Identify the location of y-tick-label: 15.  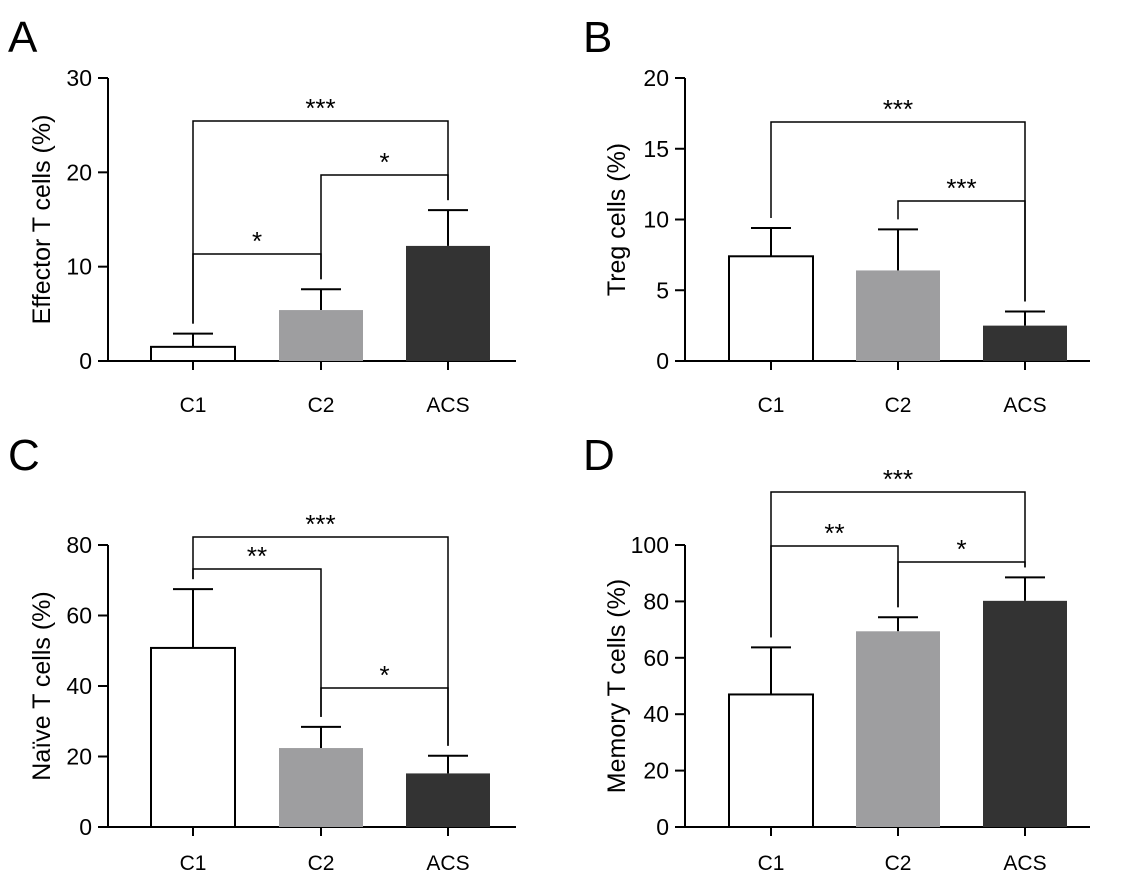
(656, 149).